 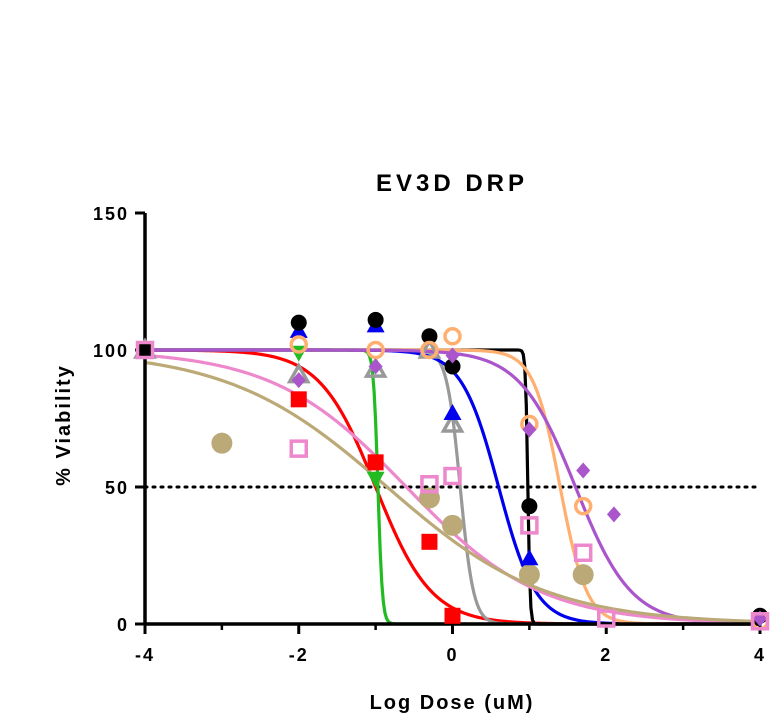 What do you see at coordinates (452, 703) in the screenshot?
I see `x-axis-label: Log Dose (uM)` at bounding box center [452, 703].